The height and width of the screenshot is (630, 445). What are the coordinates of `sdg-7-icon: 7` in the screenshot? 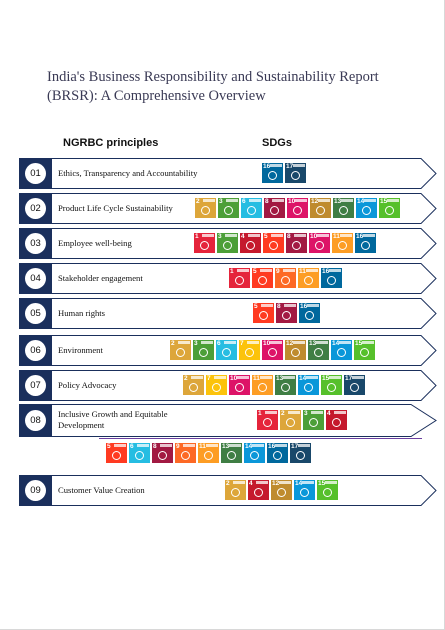 It's located at (249, 350).